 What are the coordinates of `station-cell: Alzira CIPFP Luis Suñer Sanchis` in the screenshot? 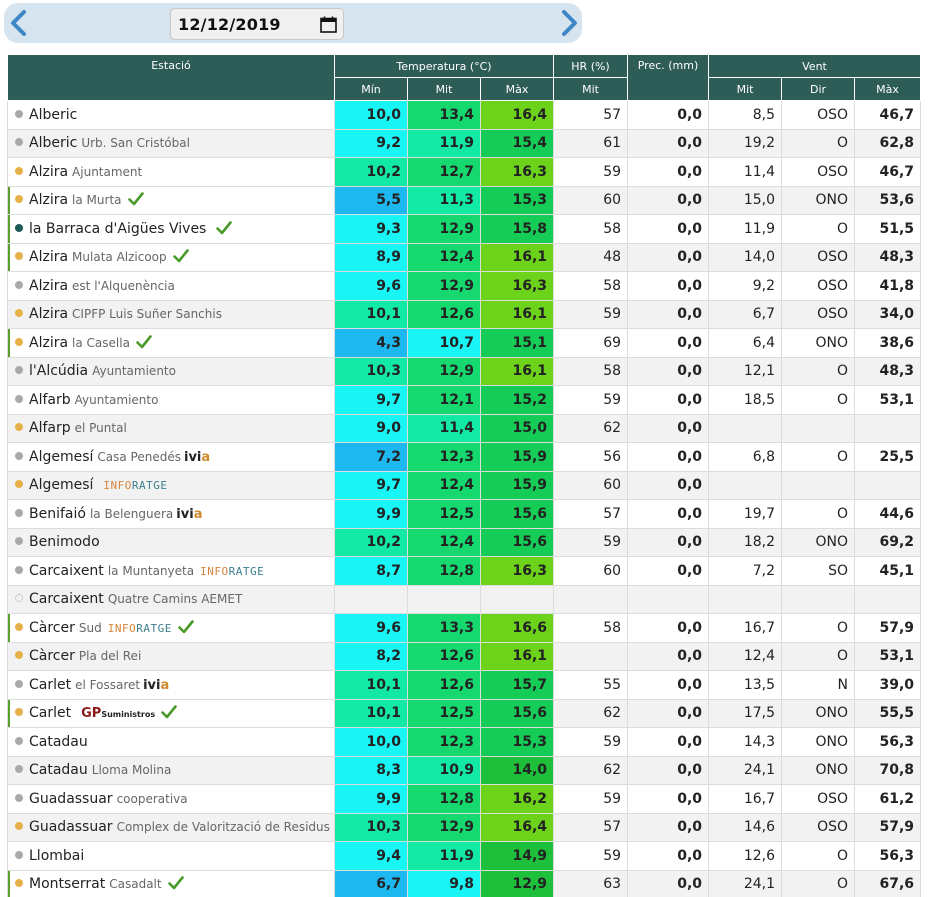 It's located at (171, 314).